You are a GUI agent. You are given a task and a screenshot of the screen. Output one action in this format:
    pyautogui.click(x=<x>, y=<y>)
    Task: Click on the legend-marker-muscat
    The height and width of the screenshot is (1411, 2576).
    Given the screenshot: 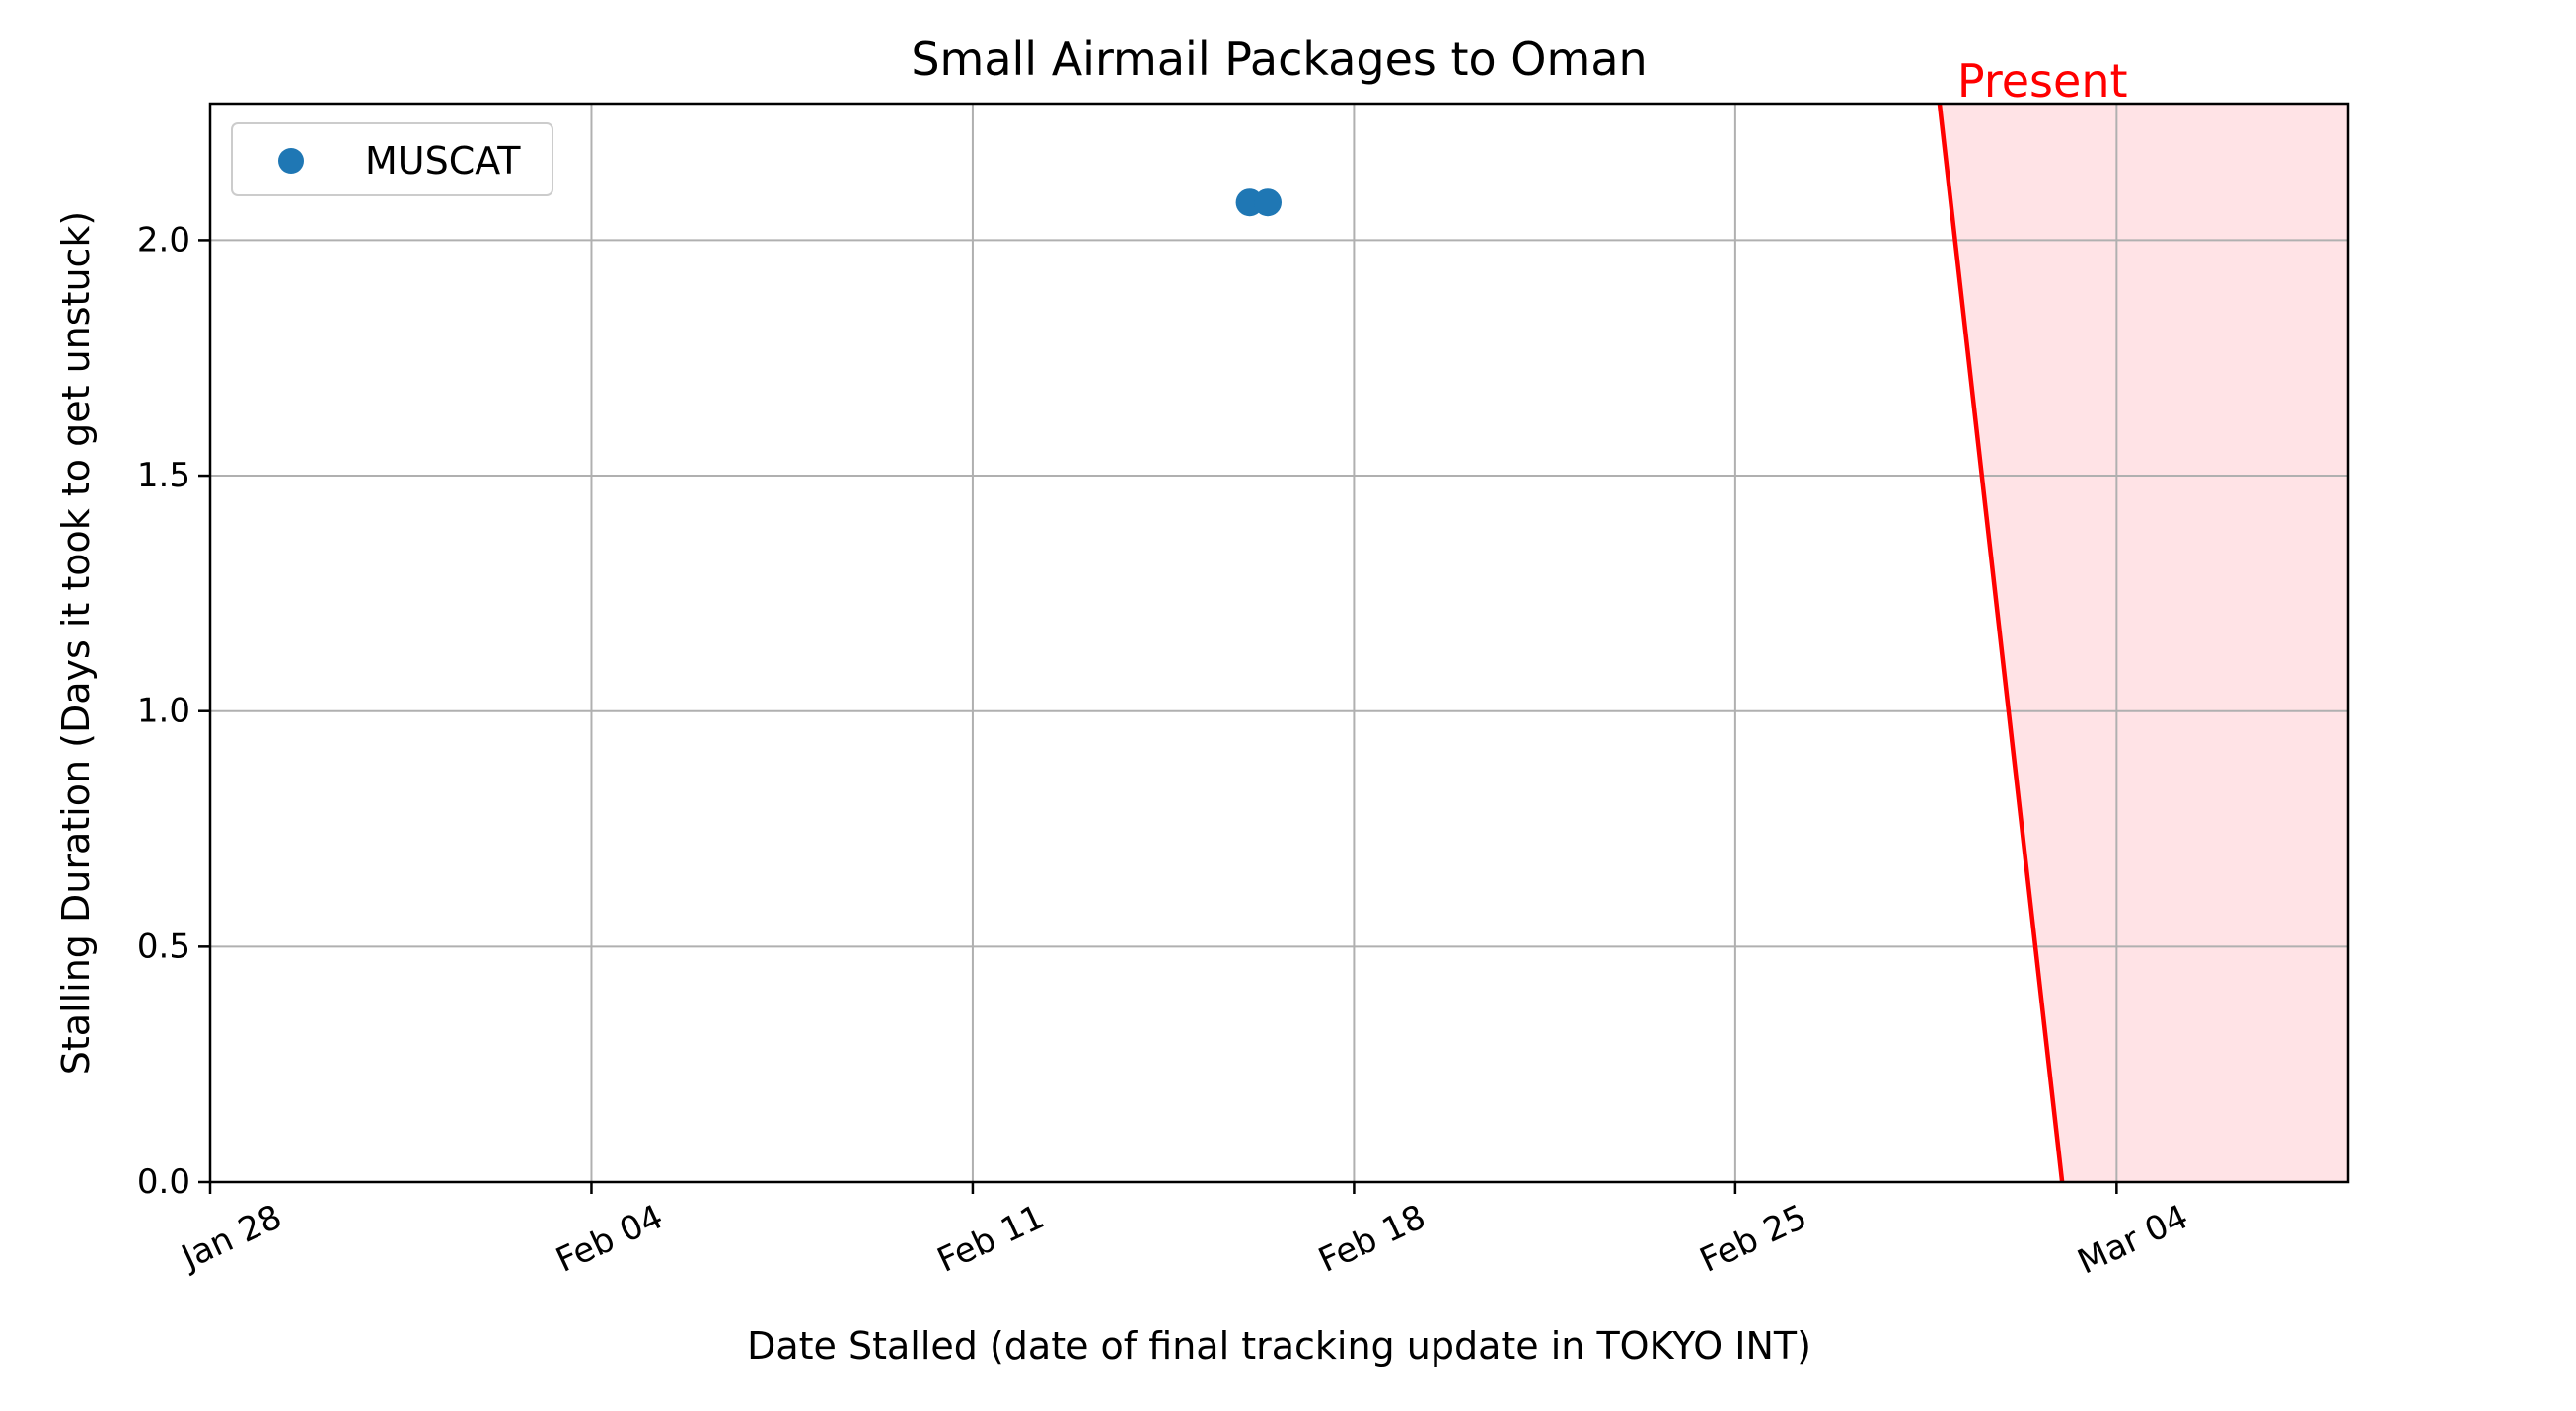 What is the action you would take?
    pyautogui.click(x=291, y=161)
    